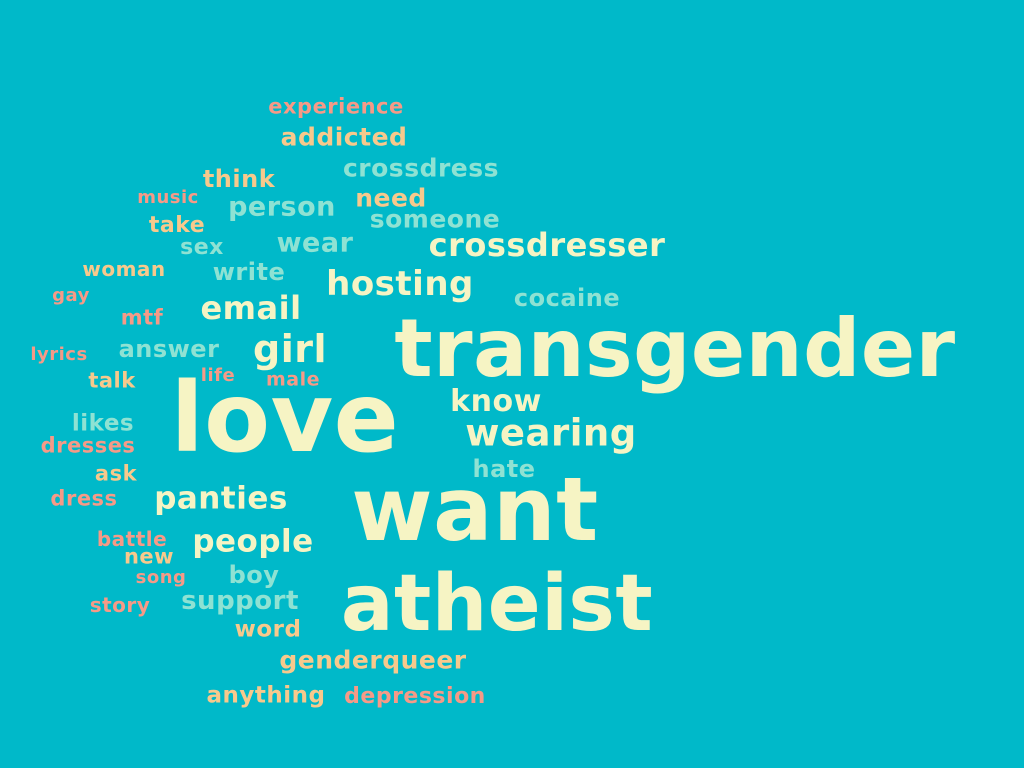 The width and height of the screenshot is (1024, 768). What do you see at coordinates (421, 168) in the screenshot?
I see `word-crossdress: crossdress` at bounding box center [421, 168].